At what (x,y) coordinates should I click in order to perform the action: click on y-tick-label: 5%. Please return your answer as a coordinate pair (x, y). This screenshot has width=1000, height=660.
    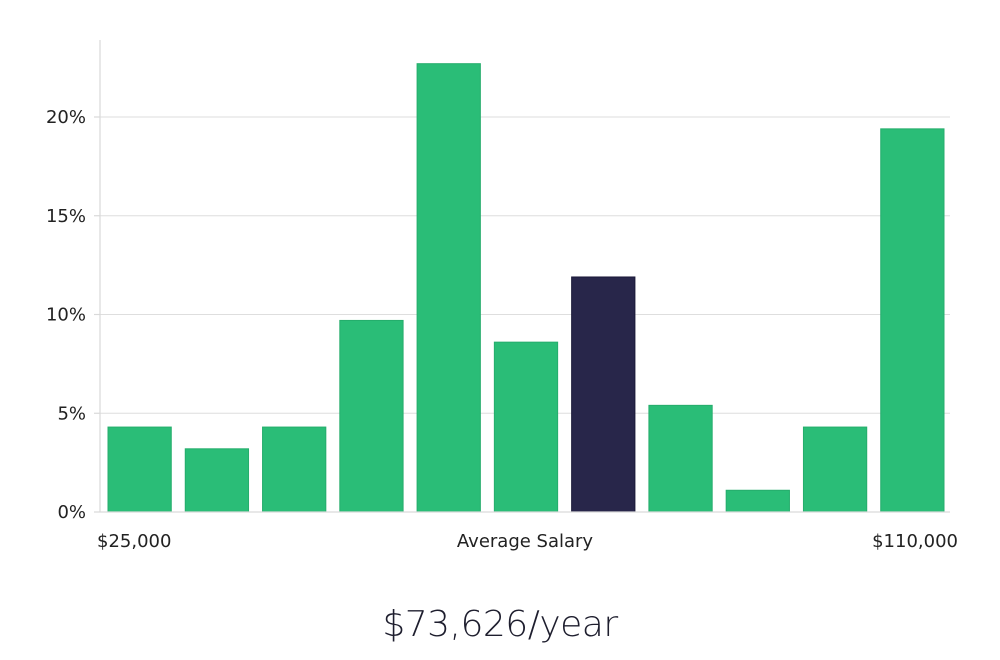
    Looking at the image, I should click on (71, 413).